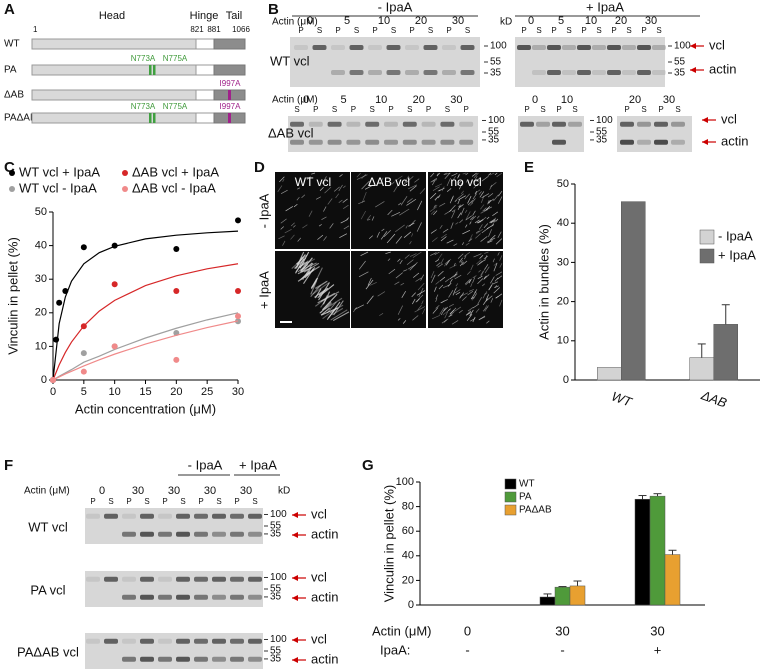 The width and height of the screenshot is (777, 670). Describe the element at coordinates (562, 649) in the screenshot. I see `x-tick-label: -` at that location.